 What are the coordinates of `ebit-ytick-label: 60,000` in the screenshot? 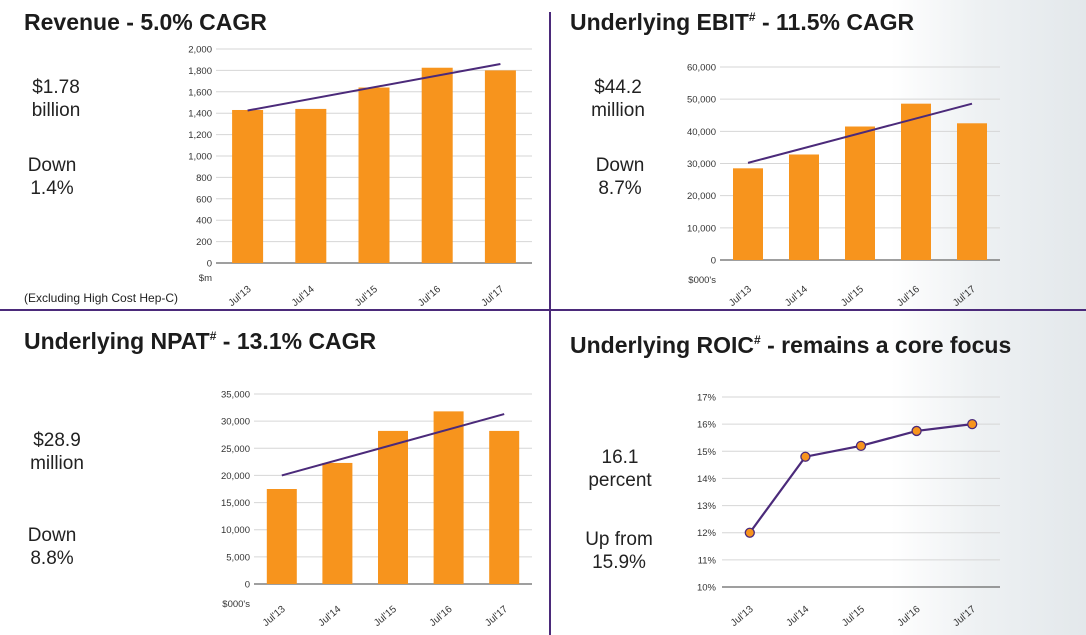 It's located at (701, 68).